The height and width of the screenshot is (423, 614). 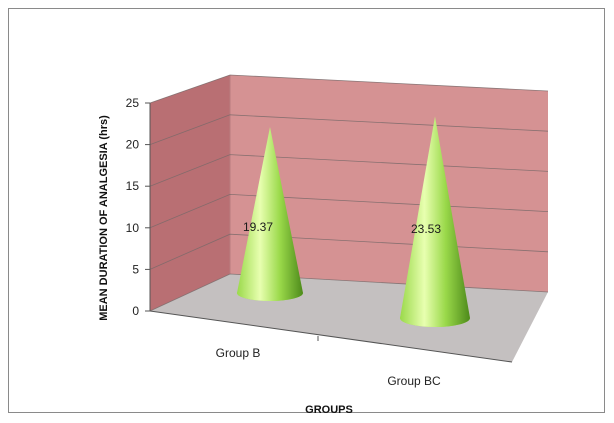 I want to click on y-tick-label: 0, so click(x=135, y=311).